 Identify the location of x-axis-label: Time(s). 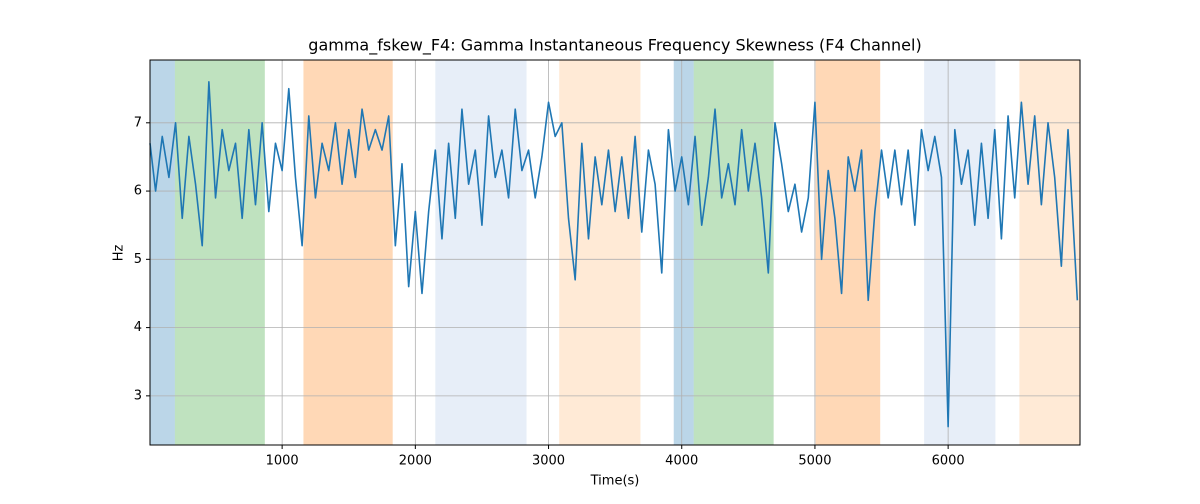
(615, 481).